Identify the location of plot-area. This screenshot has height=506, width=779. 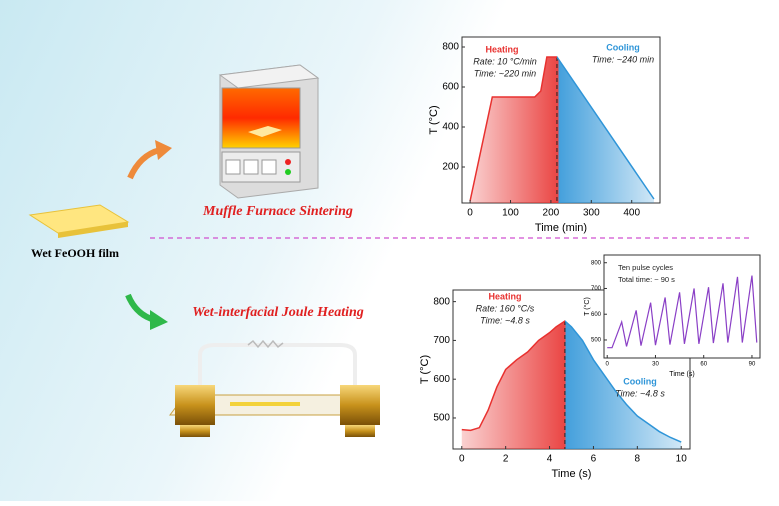
(682, 306).